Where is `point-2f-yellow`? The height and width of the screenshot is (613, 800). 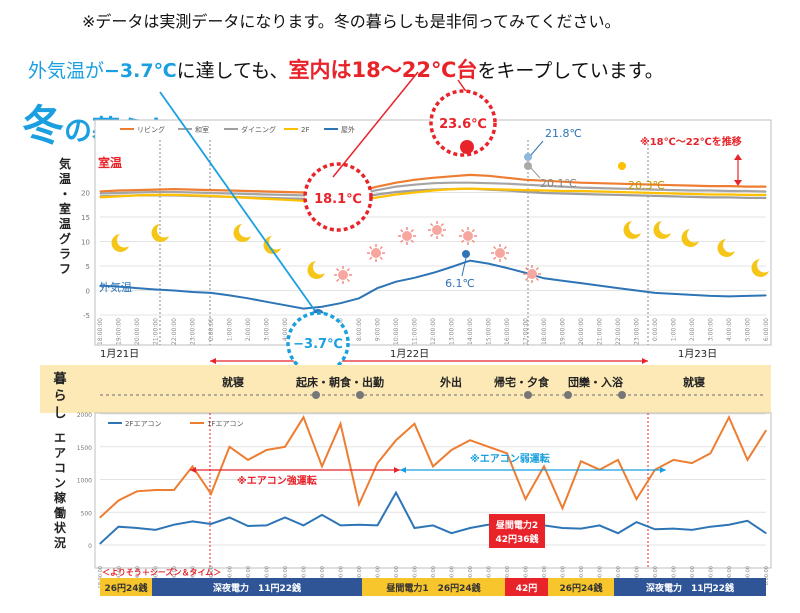
point-2f-yellow is located at coordinates (622, 166).